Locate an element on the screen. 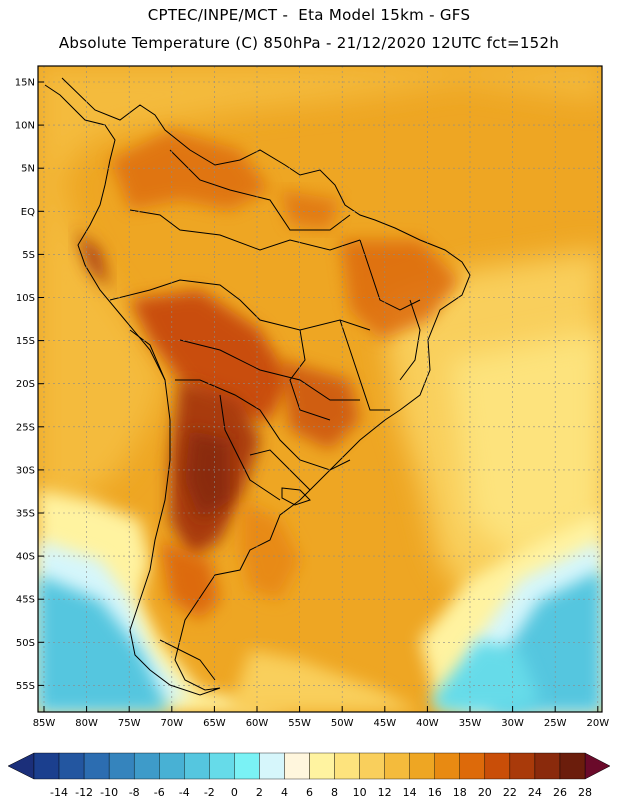 The image size is (618, 800). lon-label: 45W is located at coordinates (384, 723).